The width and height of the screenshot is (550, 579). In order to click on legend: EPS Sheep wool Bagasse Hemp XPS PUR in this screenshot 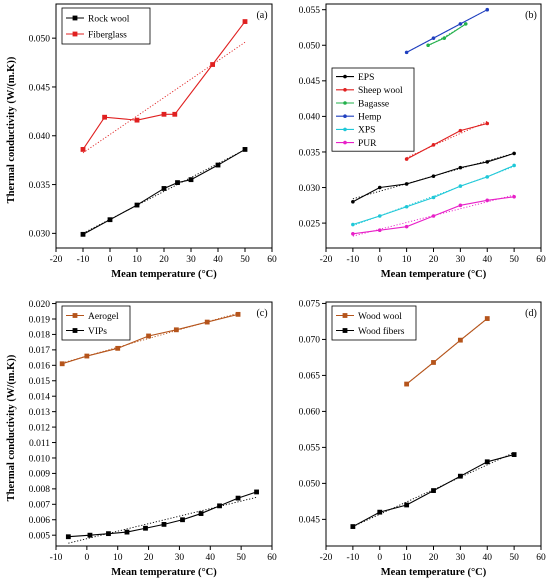, I will do `click(373, 109)`.